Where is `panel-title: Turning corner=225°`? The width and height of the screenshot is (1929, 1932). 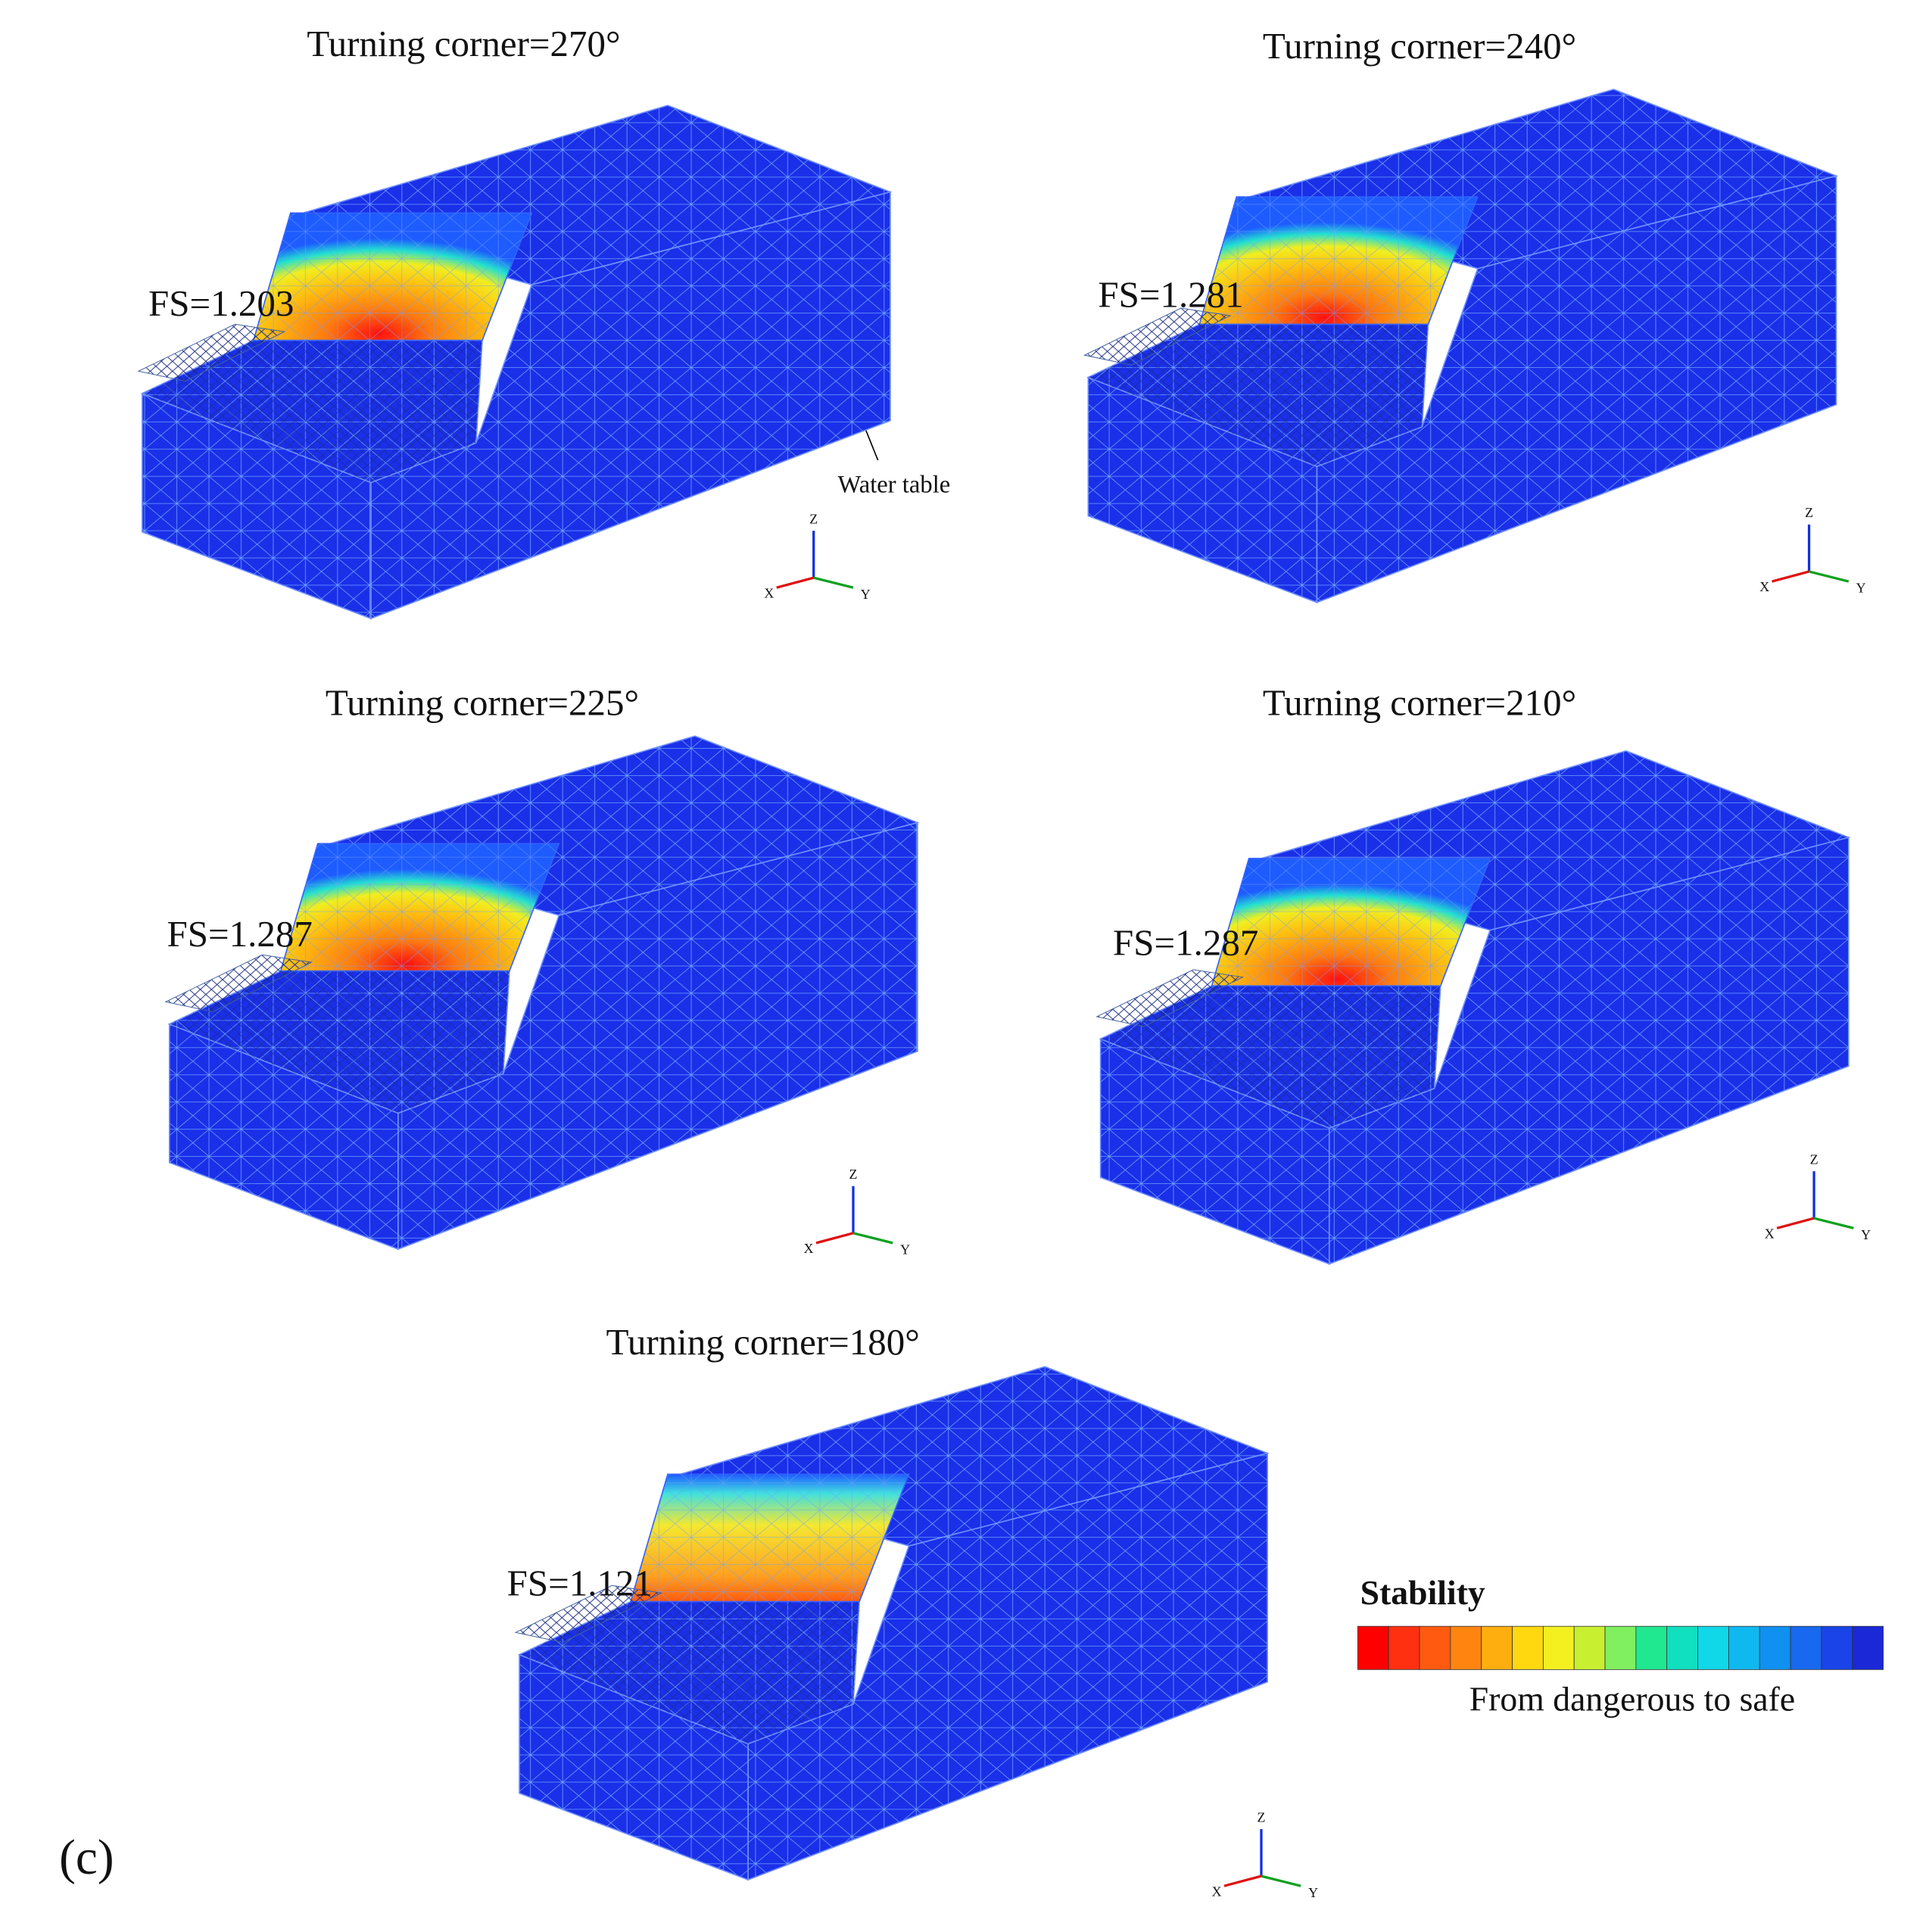
panel-title: Turning corner=225° is located at coordinates (483, 702).